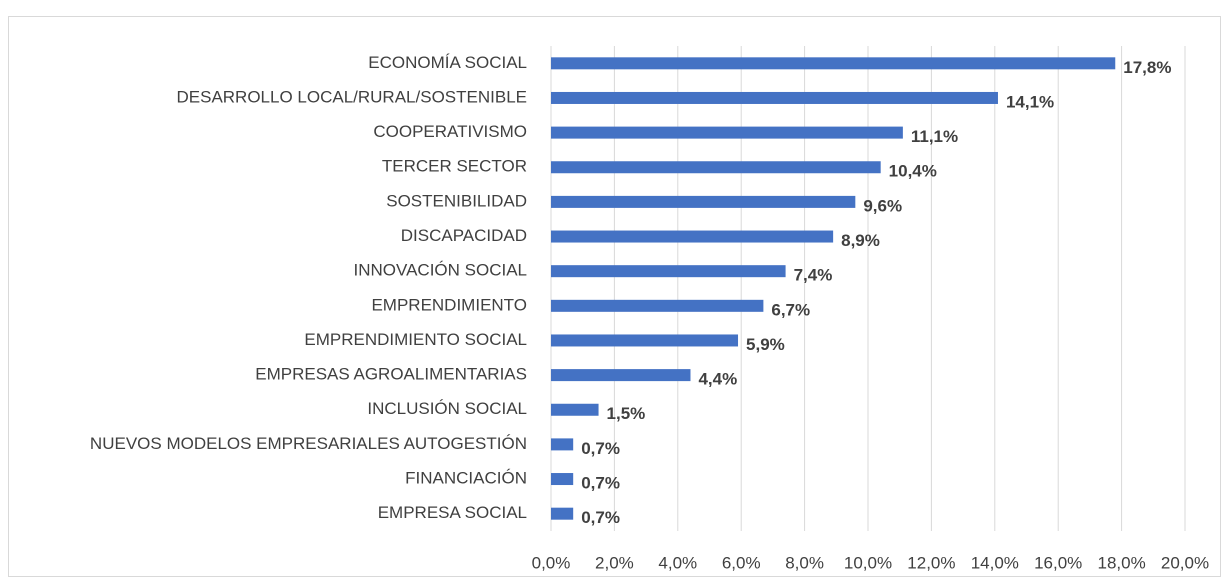  What do you see at coordinates (464, 235) in the screenshot?
I see `y-tick-label: DISCAPACIDAD` at bounding box center [464, 235].